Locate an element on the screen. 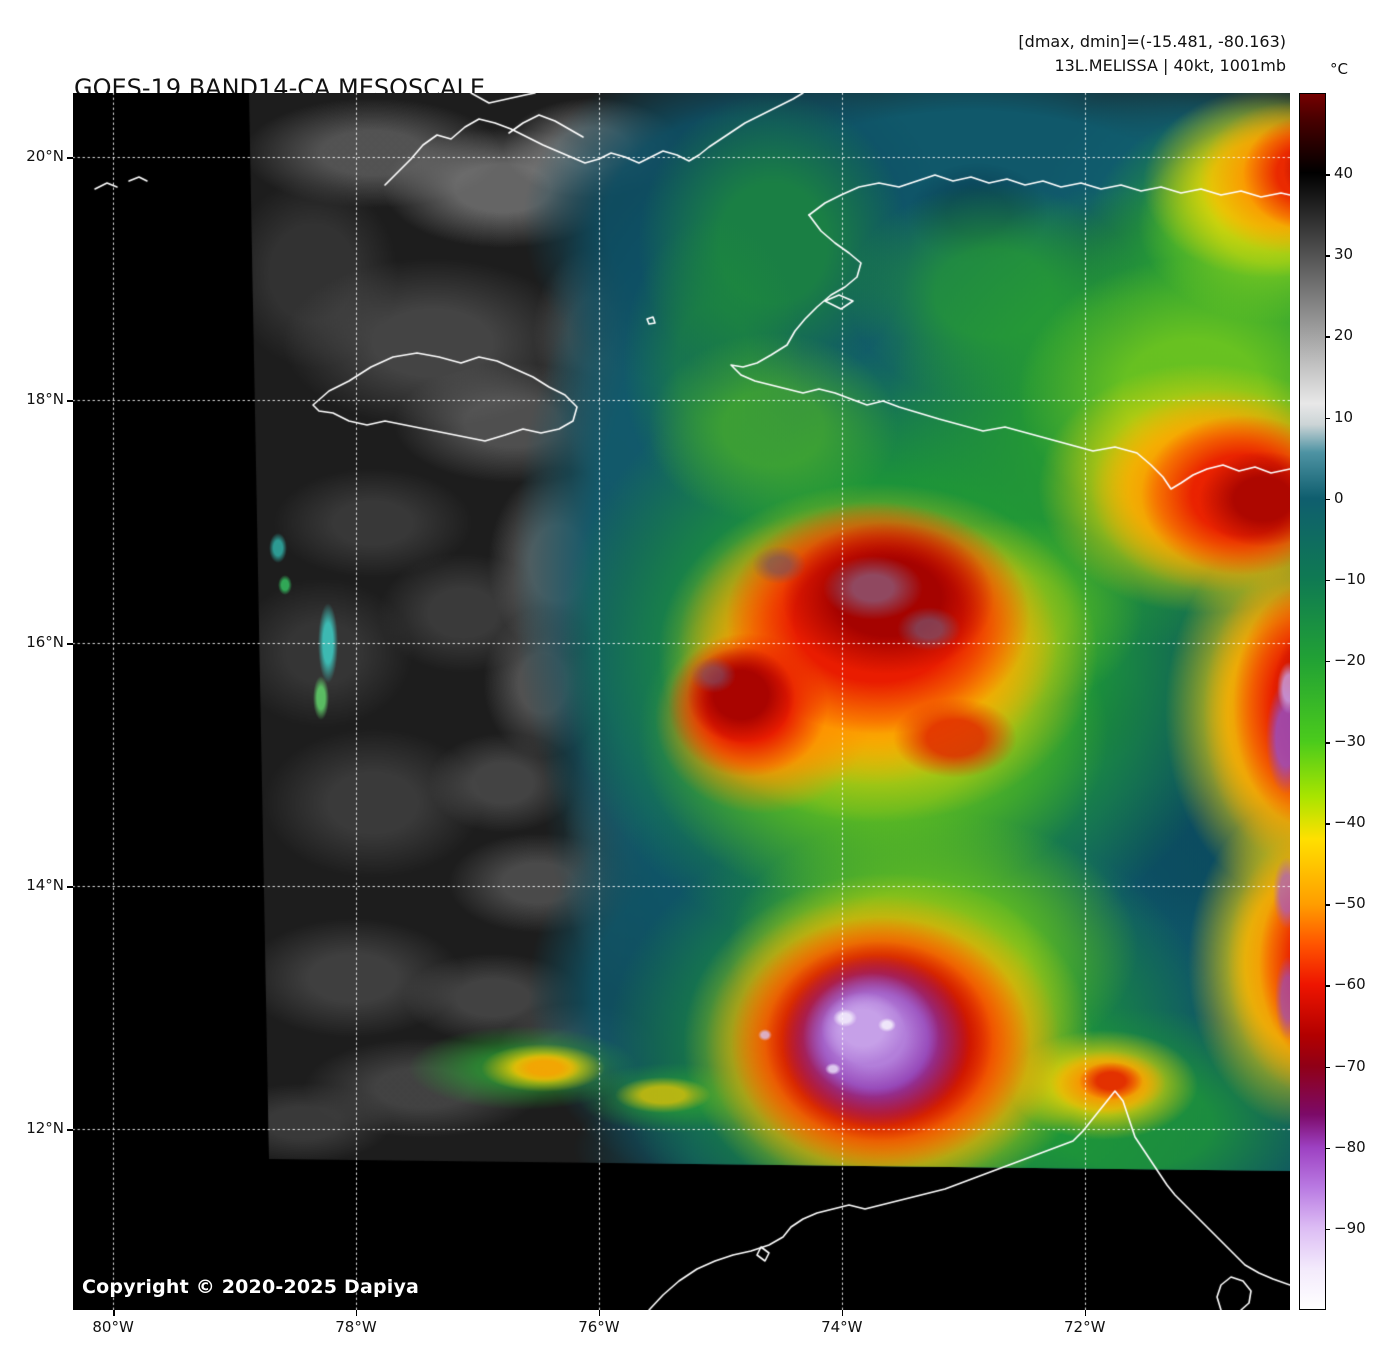  colorbar-tick-label: 0 is located at coordinates (1339, 497).